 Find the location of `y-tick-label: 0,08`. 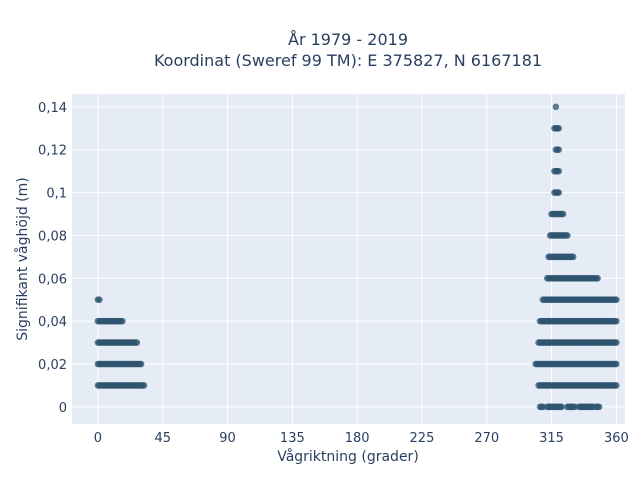

y-tick-label: 0,08 is located at coordinates (52, 236).